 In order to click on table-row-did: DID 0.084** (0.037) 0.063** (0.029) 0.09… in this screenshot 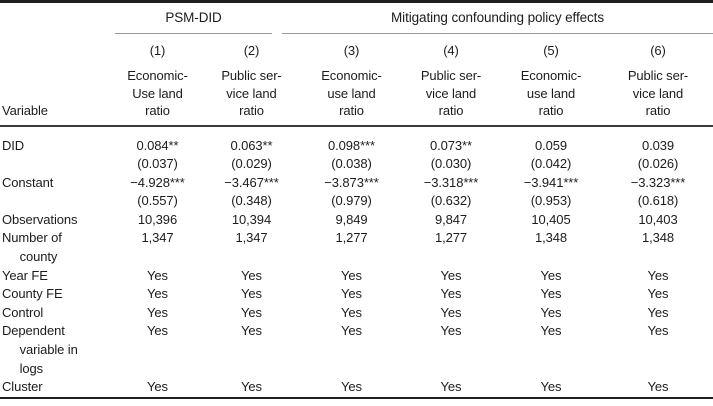, I will do `click(356, 150)`.